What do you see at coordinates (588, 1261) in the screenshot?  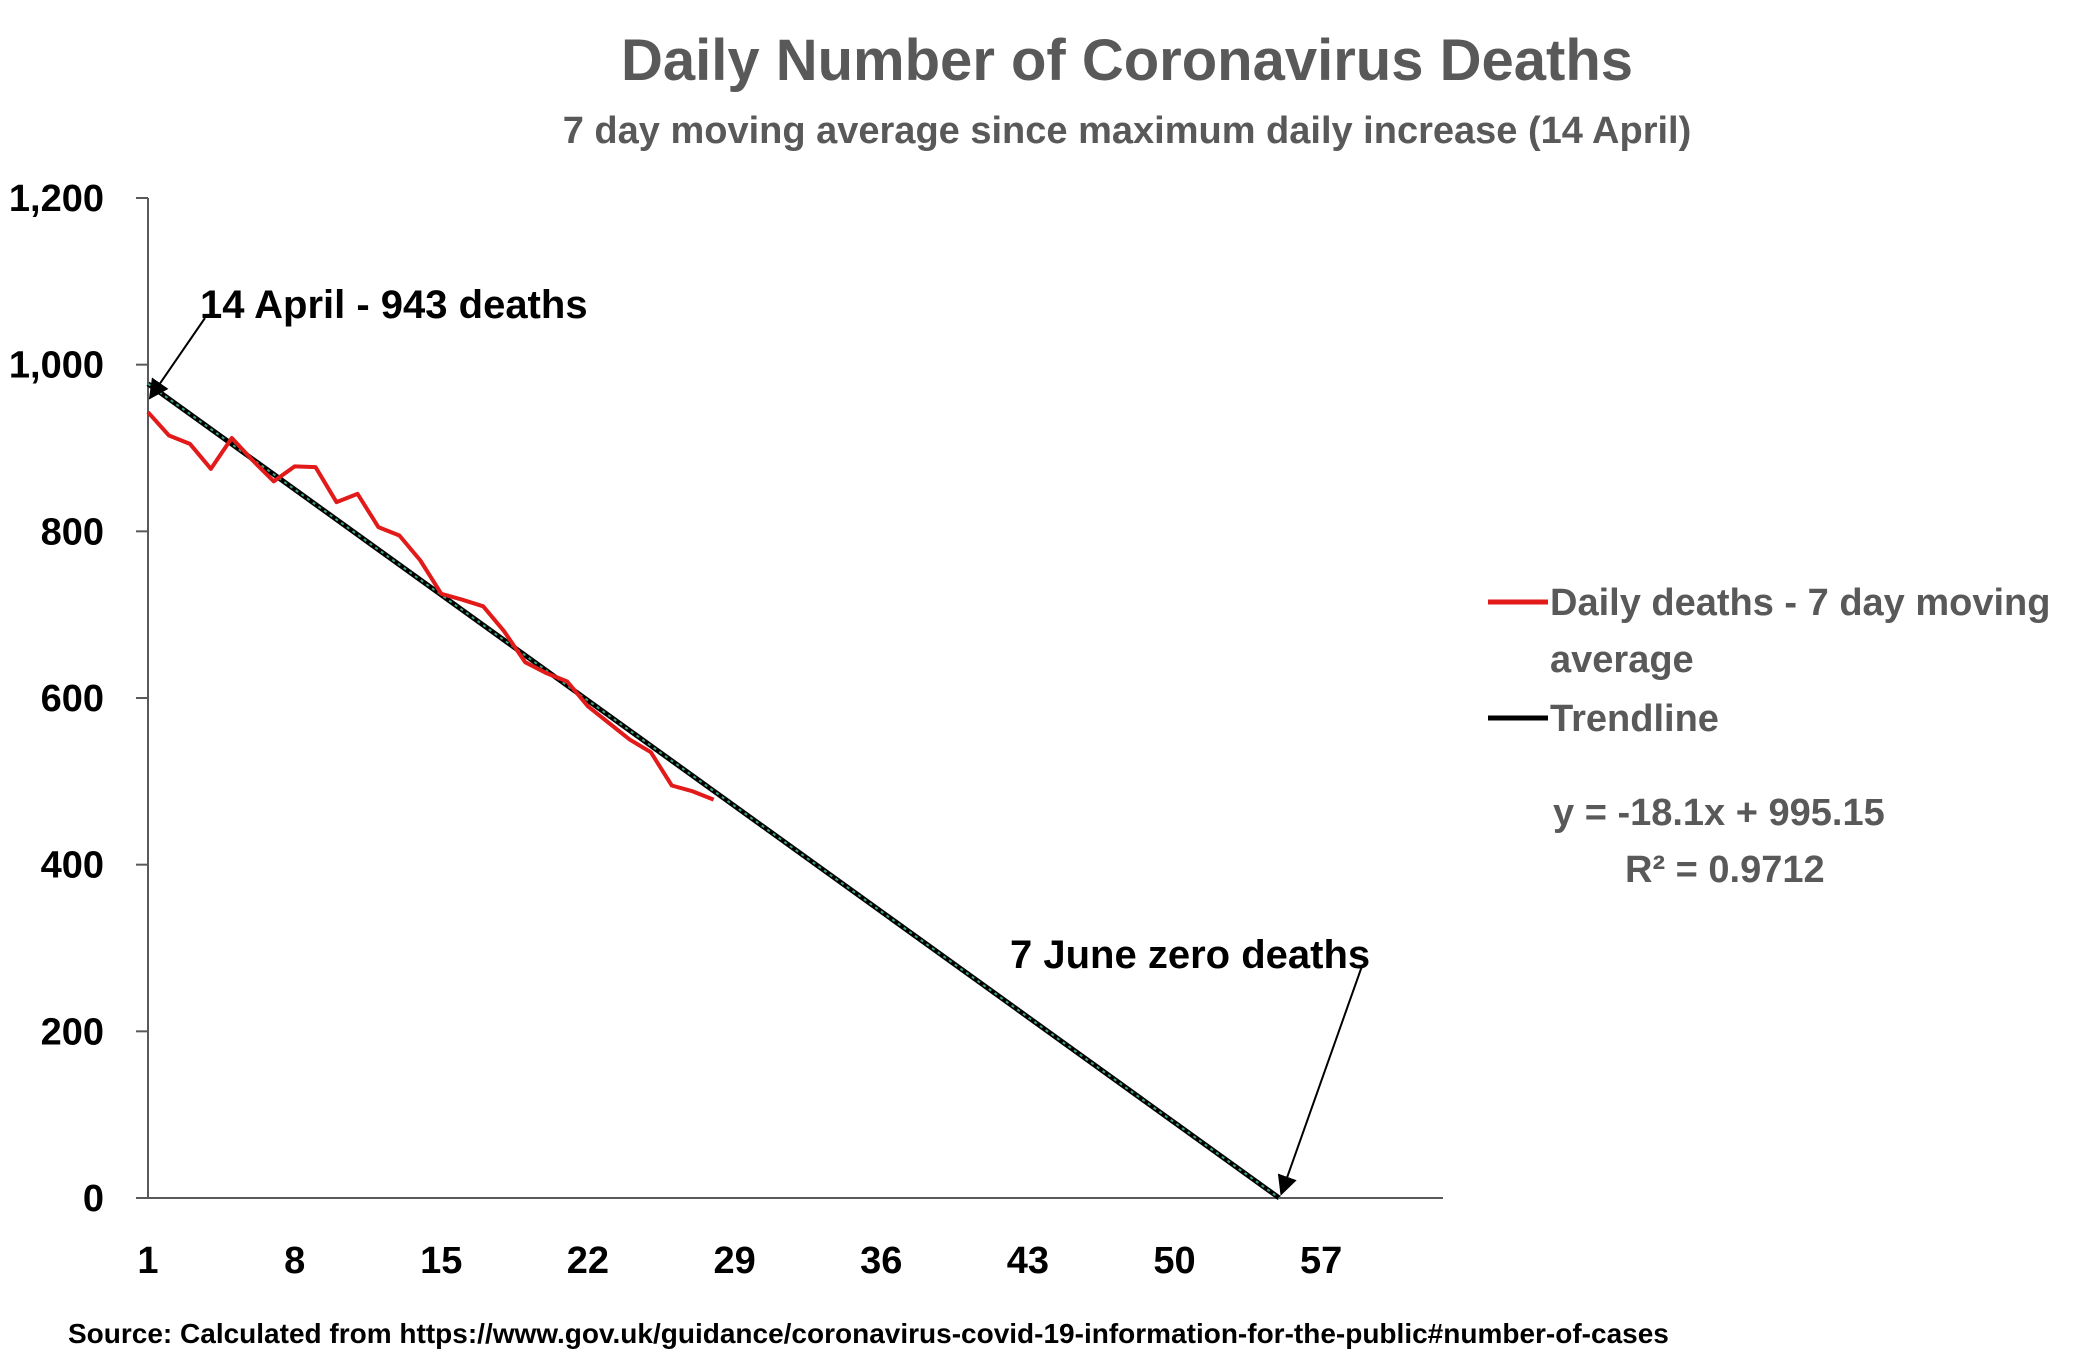 I see `x-tick-label: 22` at bounding box center [588, 1261].